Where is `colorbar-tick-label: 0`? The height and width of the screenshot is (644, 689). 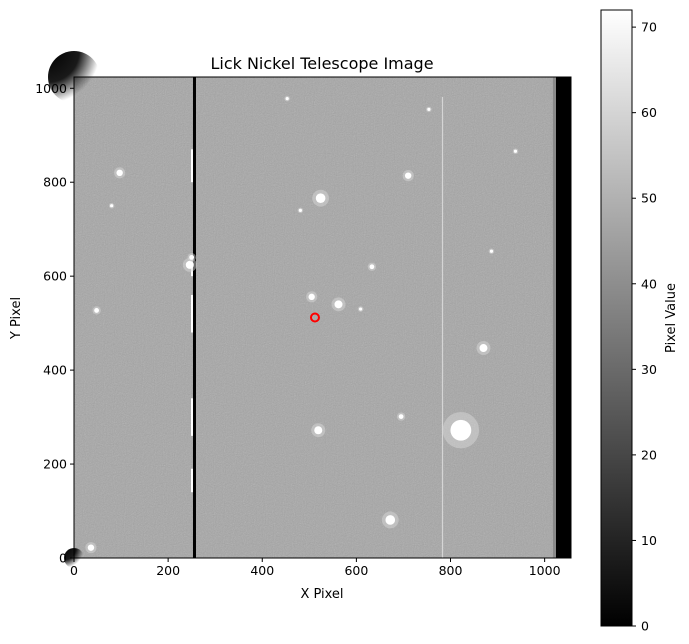
colorbar-tick-label: 0 is located at coordinates (645, 626).